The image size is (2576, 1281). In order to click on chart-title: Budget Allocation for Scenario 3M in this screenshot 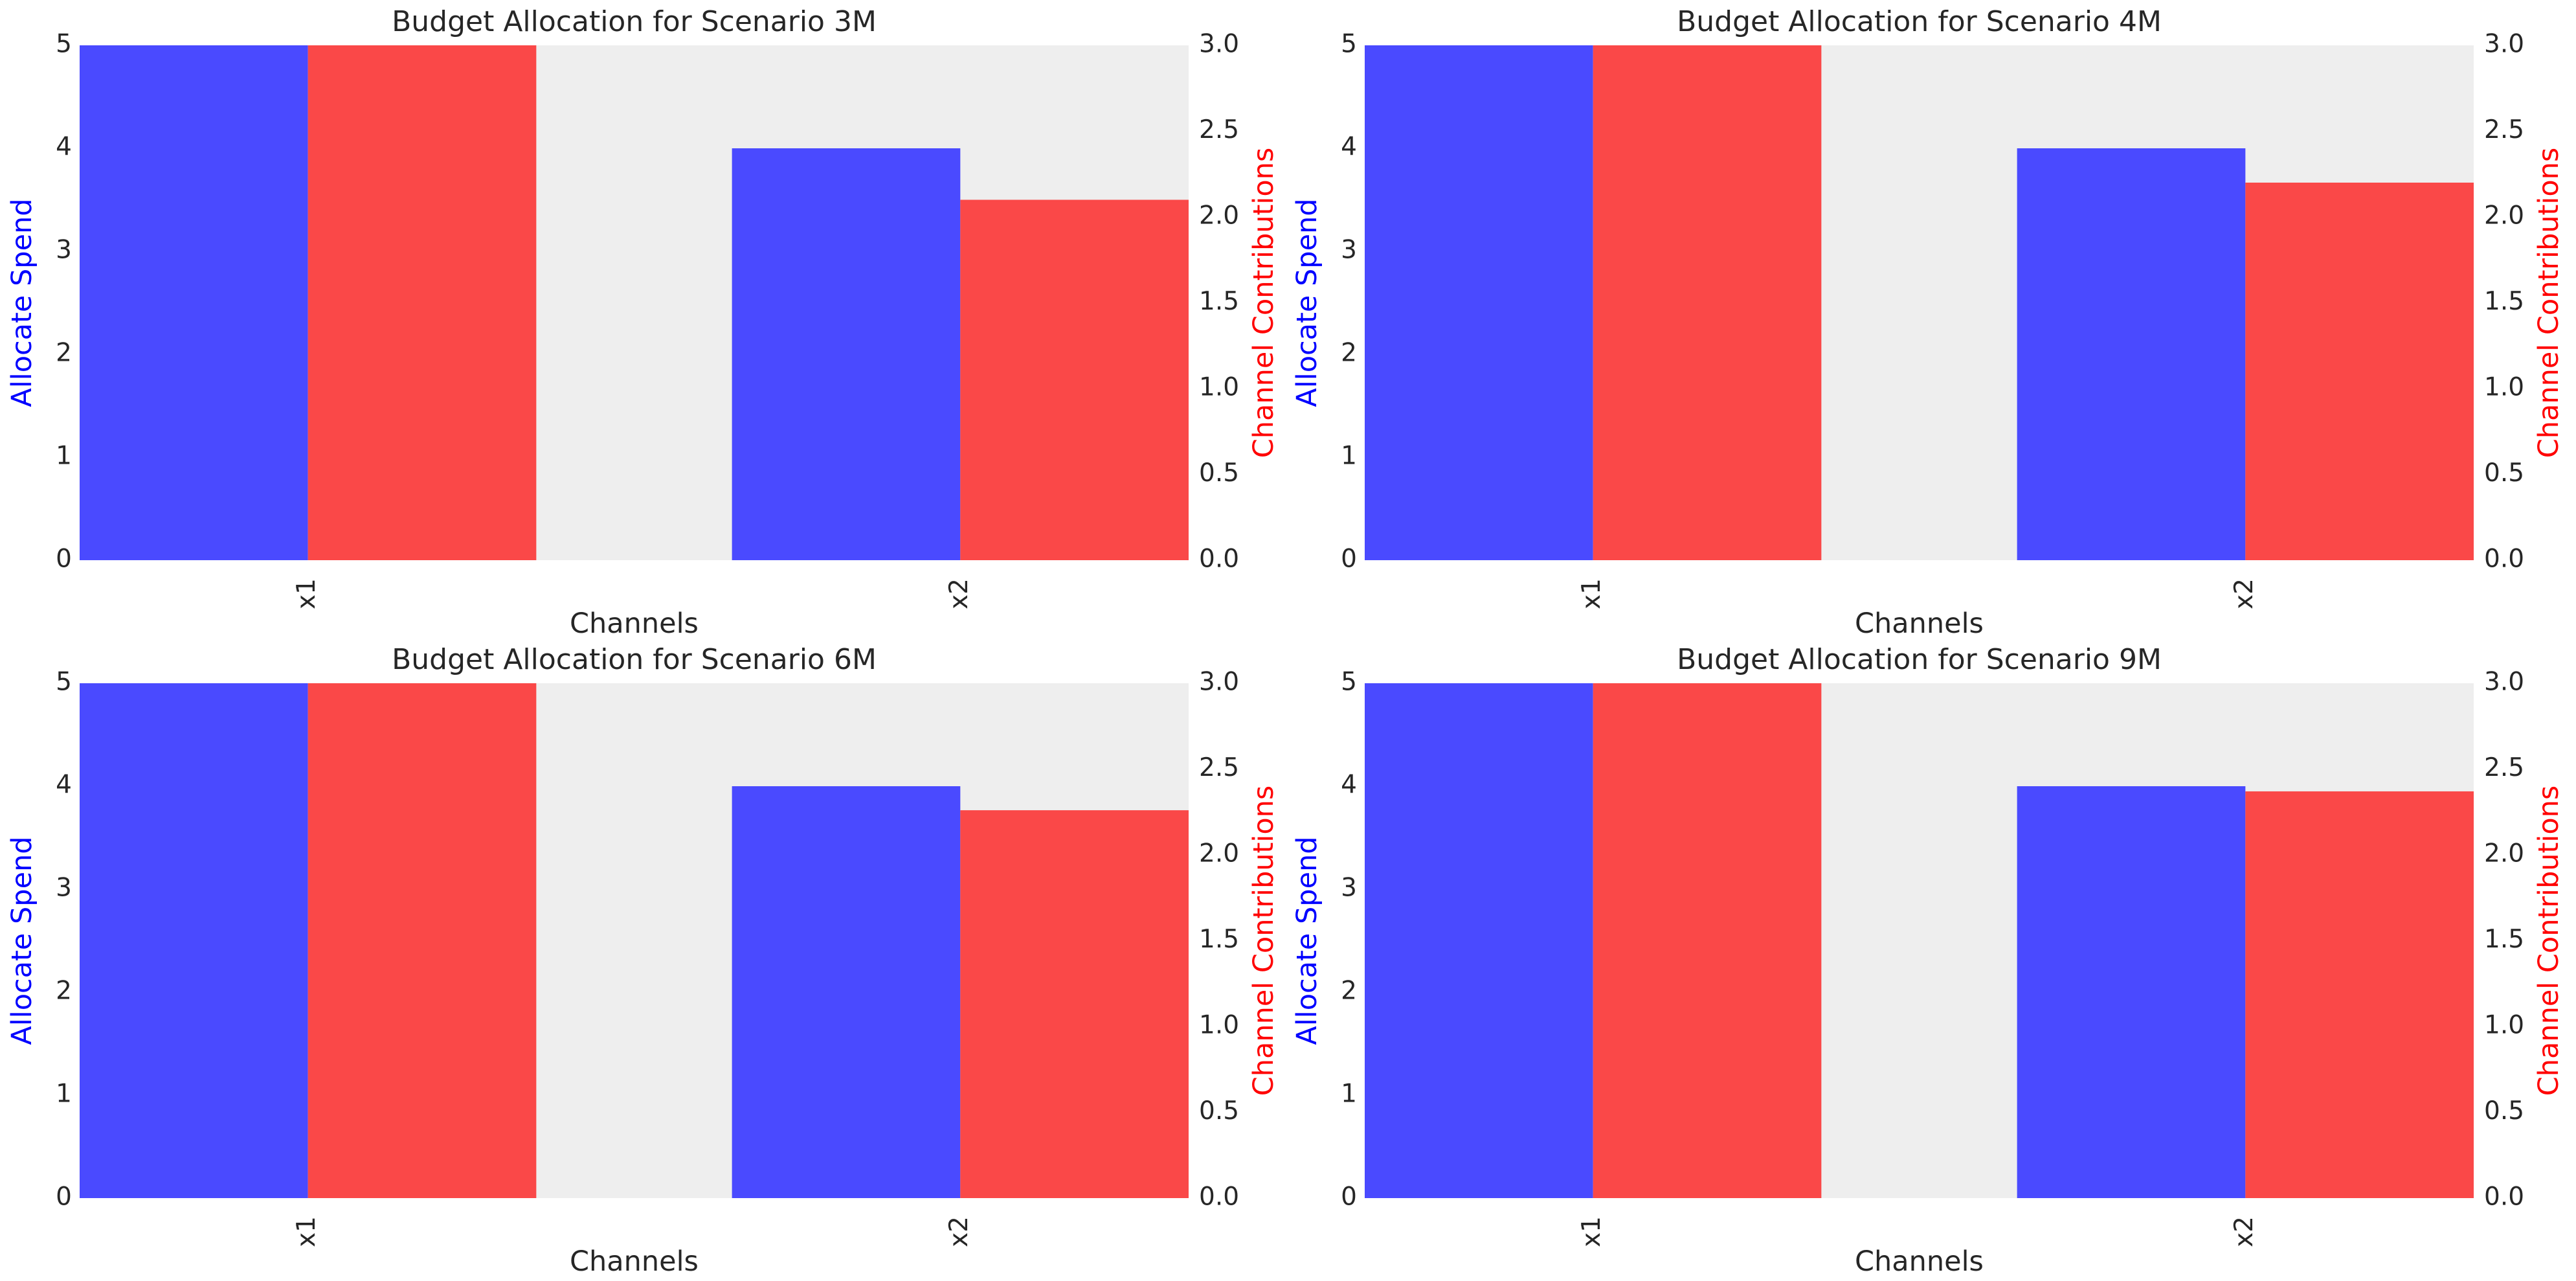, I will do `click(634, 21)`.